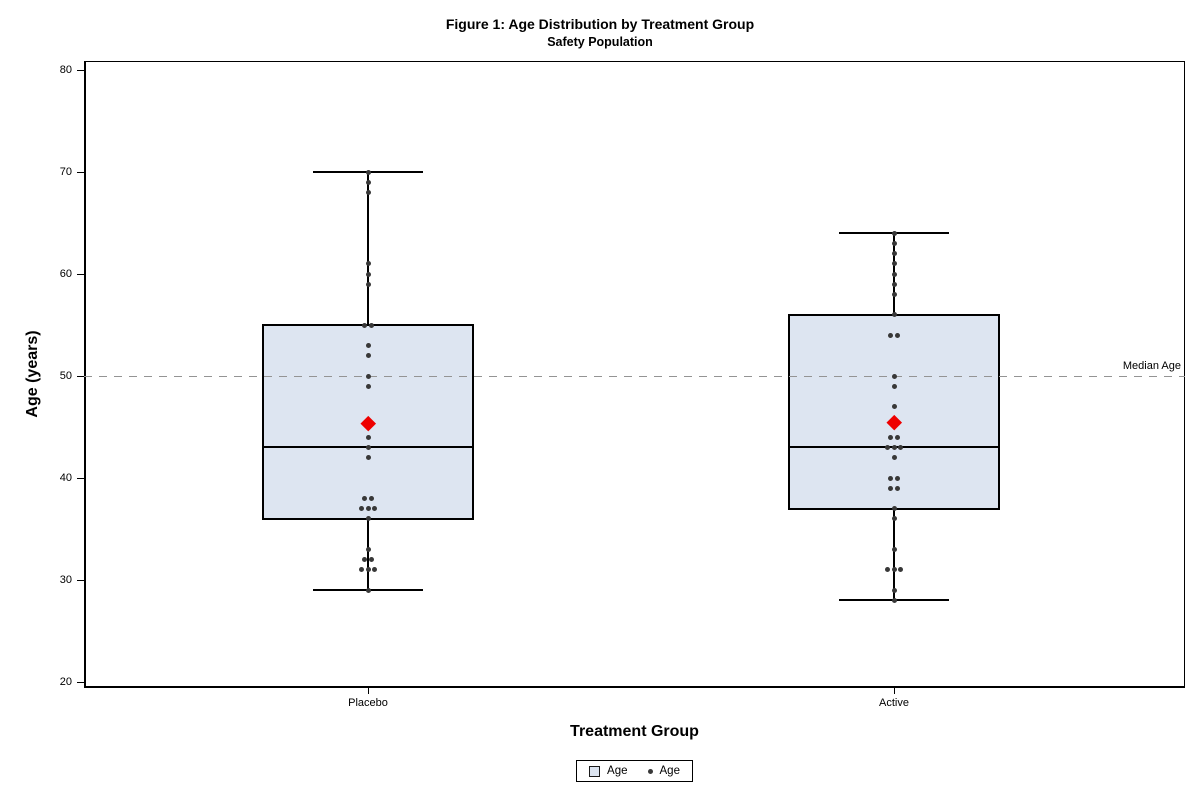  What do you see at coordinates (65, 376) in the screenshot?
I see `y-tick-label: 50` at bounding box center [65, 376].